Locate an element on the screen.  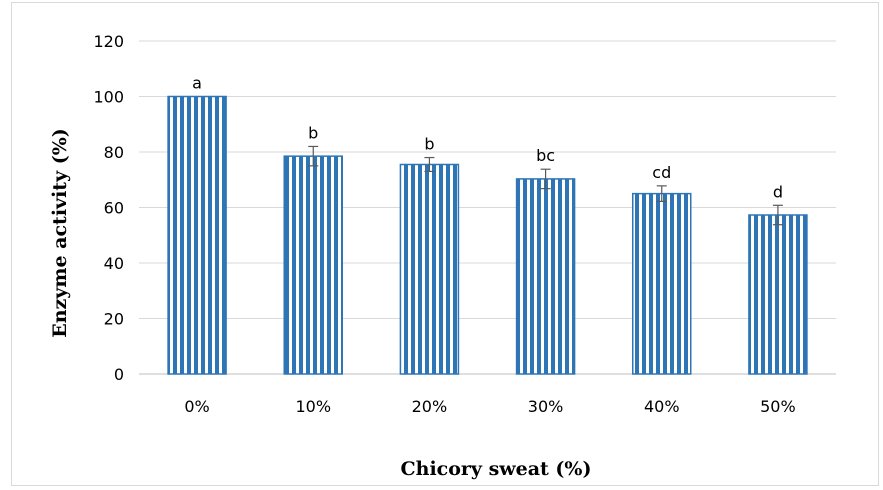
significance-letter: d is located at coordinates (778, 191).